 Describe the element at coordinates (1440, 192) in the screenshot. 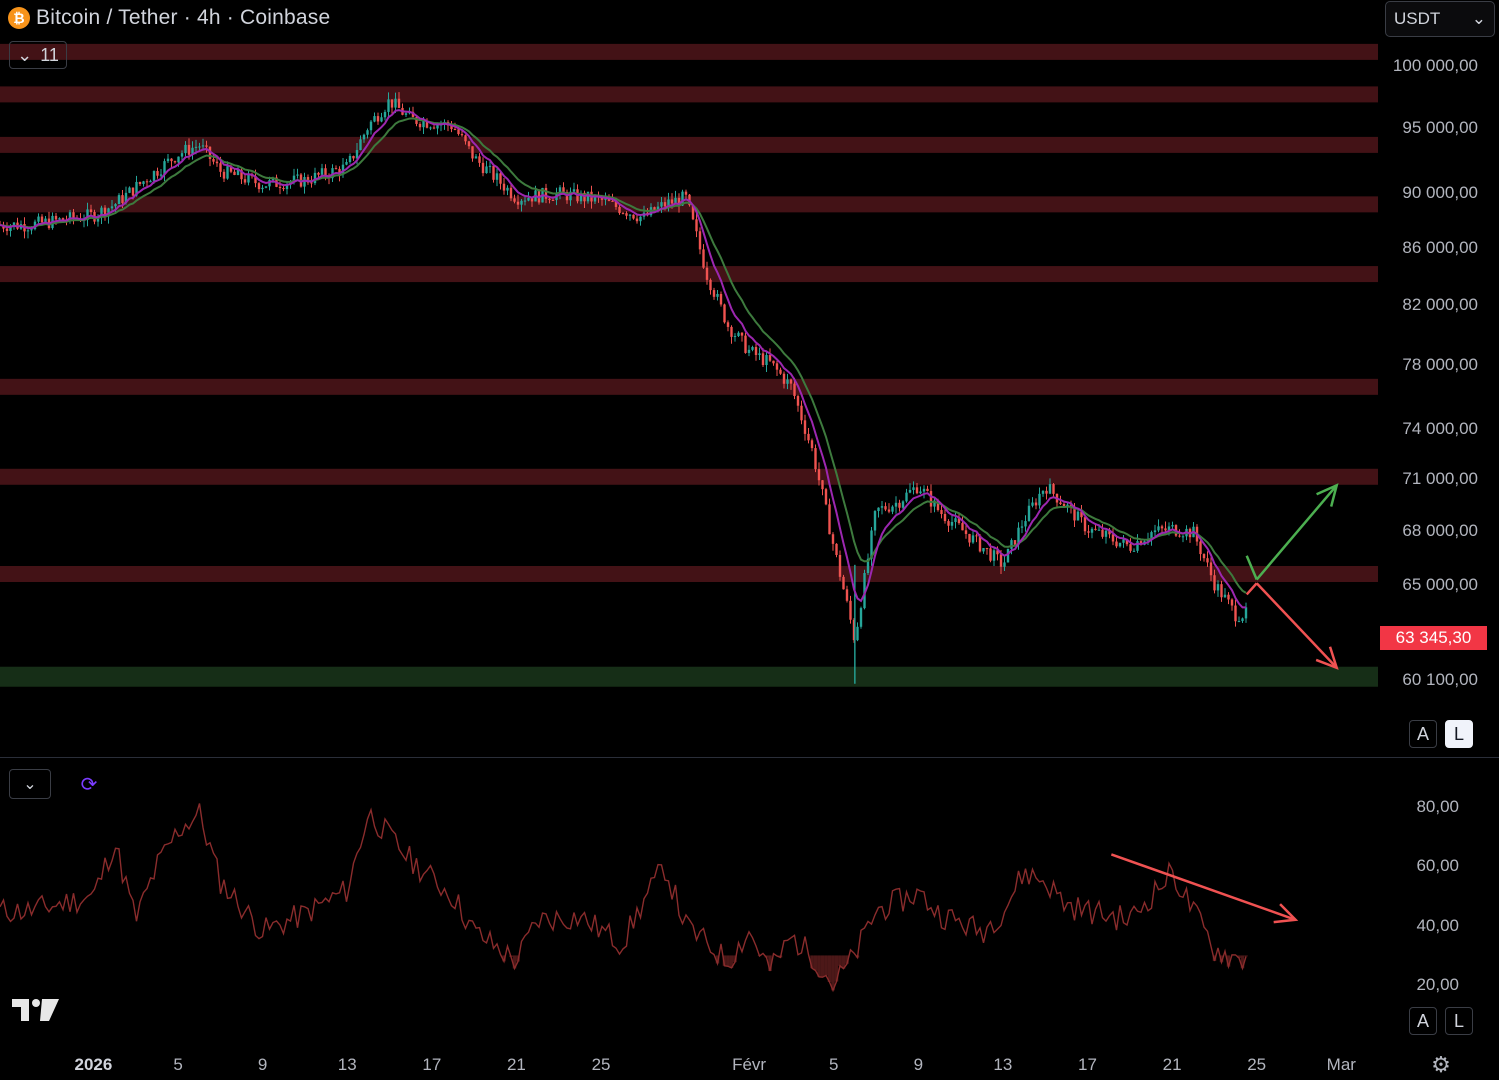

I see `price-axis-label: 90 000,00` at that location.